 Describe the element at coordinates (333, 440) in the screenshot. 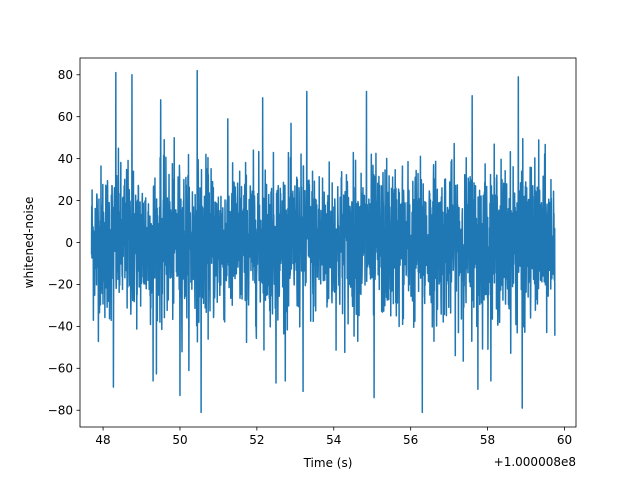

I see `x-tick-label: 54` at that location.